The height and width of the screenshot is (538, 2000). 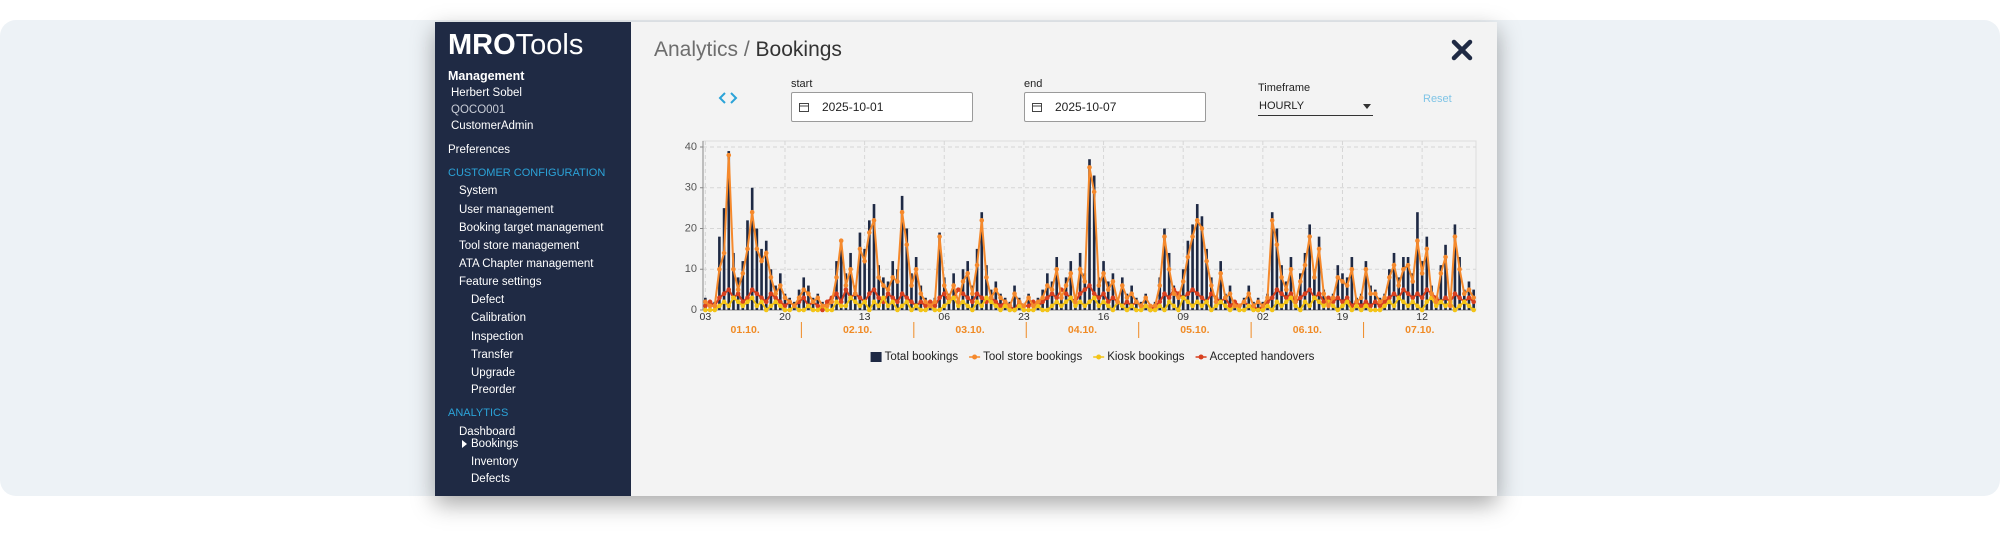 I want to click on menu-item: Defects, so click(x=490, y=479).